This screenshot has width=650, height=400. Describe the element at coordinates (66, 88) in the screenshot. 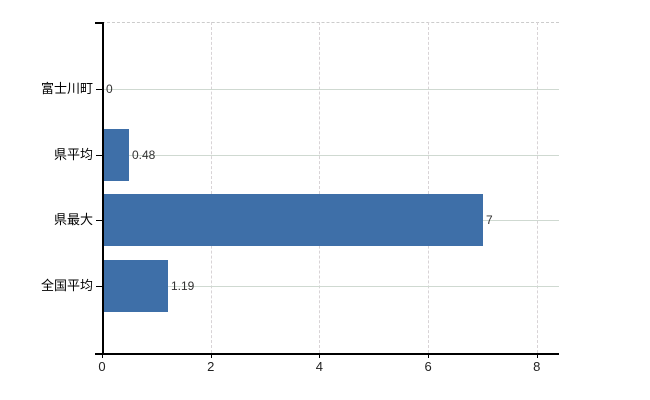

I see `category-label: 富士川町` at that location.